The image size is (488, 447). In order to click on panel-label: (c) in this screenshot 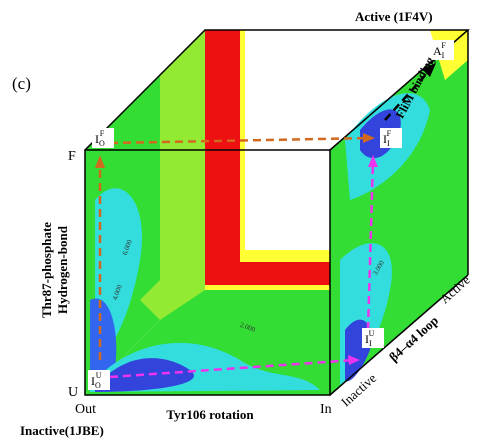, I will do `click(21, 83)`.